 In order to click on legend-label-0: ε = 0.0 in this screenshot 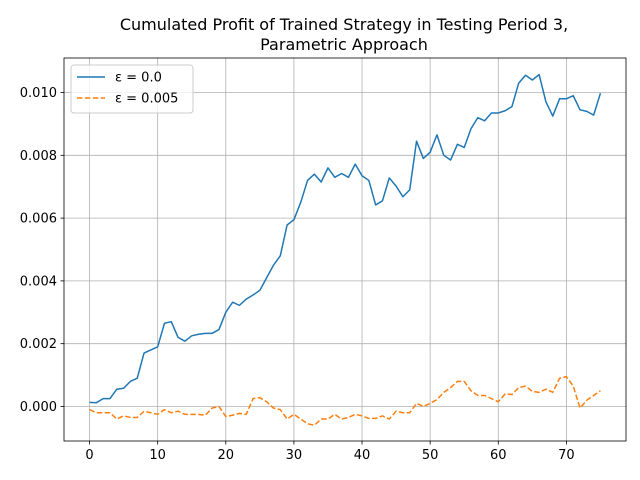, I will do `click(138, 78)`.